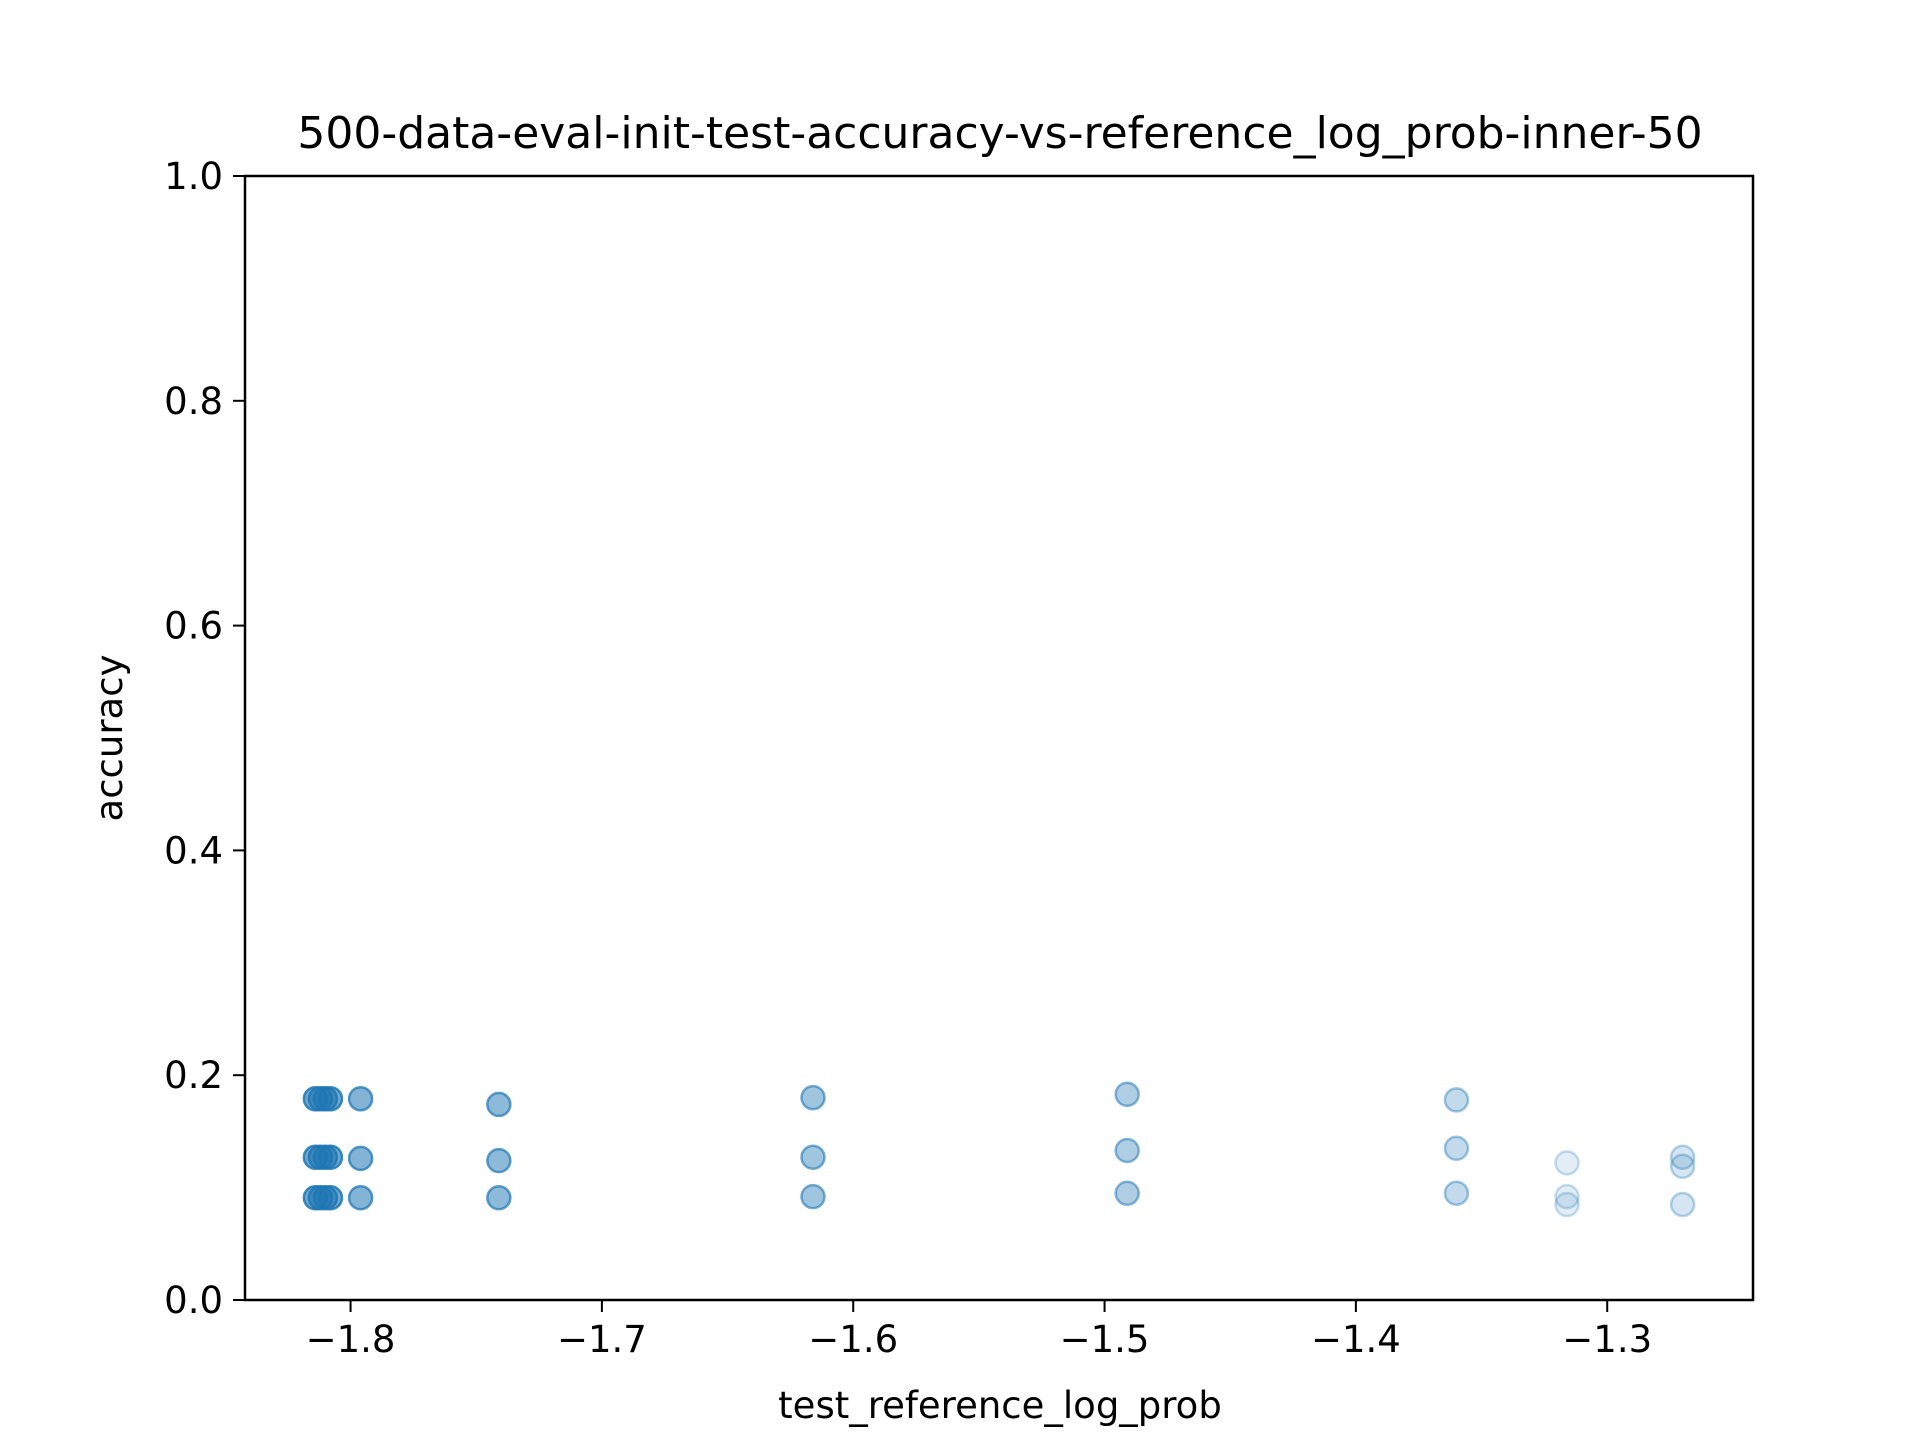  I want to click on x-tick-label: −1.8, so click(351, 1339).